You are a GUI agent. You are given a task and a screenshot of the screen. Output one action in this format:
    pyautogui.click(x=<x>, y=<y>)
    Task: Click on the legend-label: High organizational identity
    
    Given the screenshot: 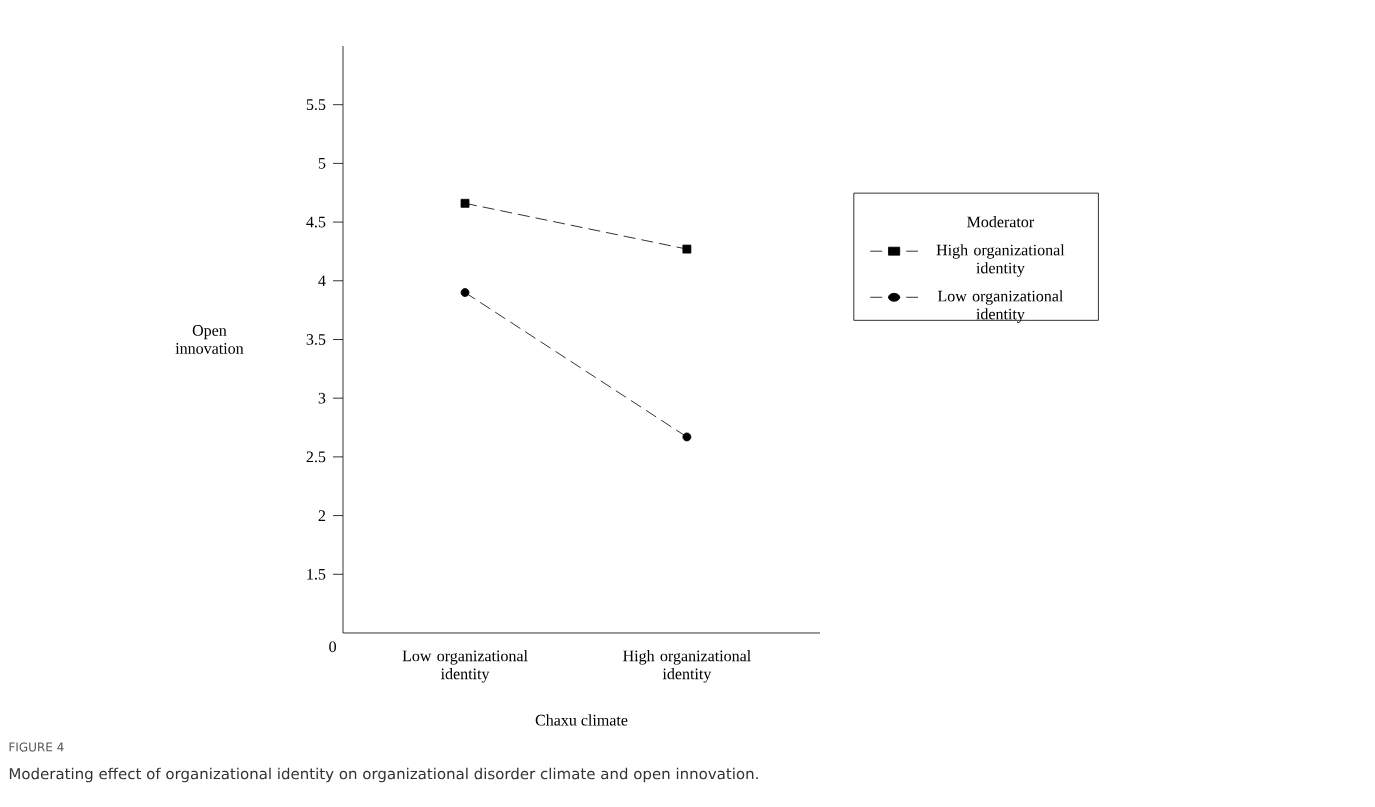 What is the action you would take?
    pyautogui.click(x=1000, y=260)
    